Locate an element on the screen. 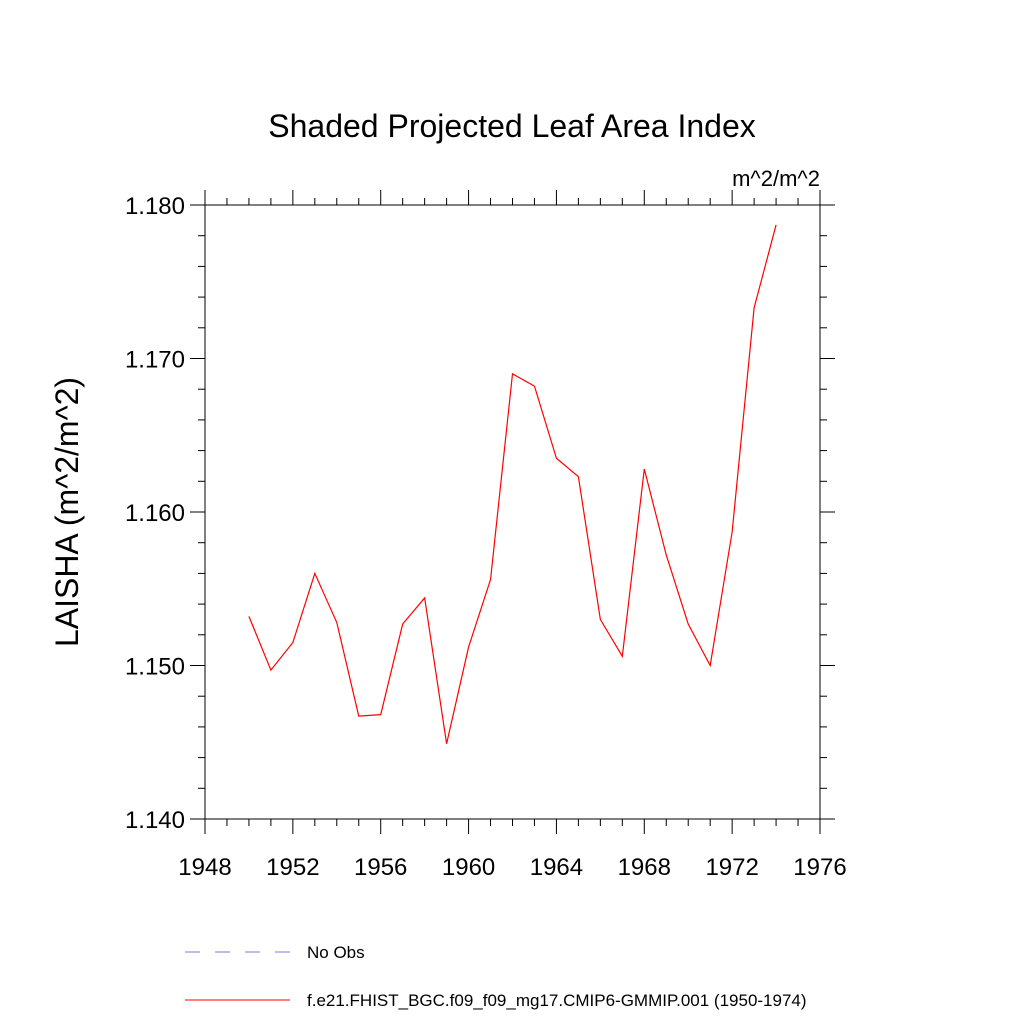  x-tick-label: 1968 is located at coordinates (644, 867).